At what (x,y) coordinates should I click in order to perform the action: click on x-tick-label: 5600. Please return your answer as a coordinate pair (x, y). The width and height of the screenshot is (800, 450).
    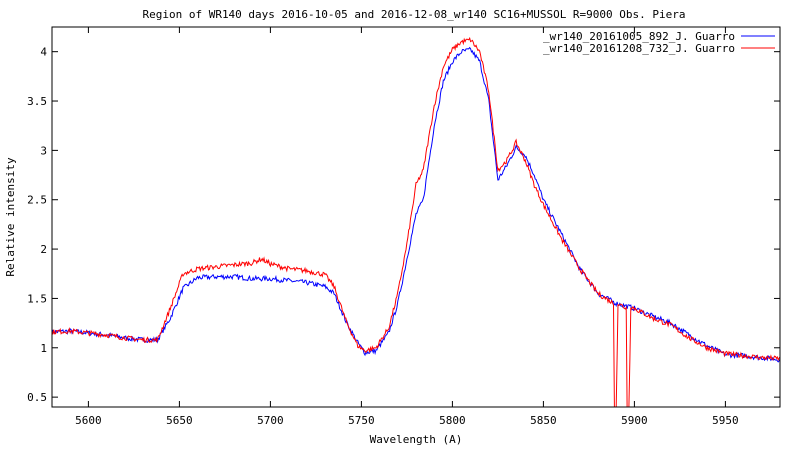
    Looking at the image, I should click on (88, 420).